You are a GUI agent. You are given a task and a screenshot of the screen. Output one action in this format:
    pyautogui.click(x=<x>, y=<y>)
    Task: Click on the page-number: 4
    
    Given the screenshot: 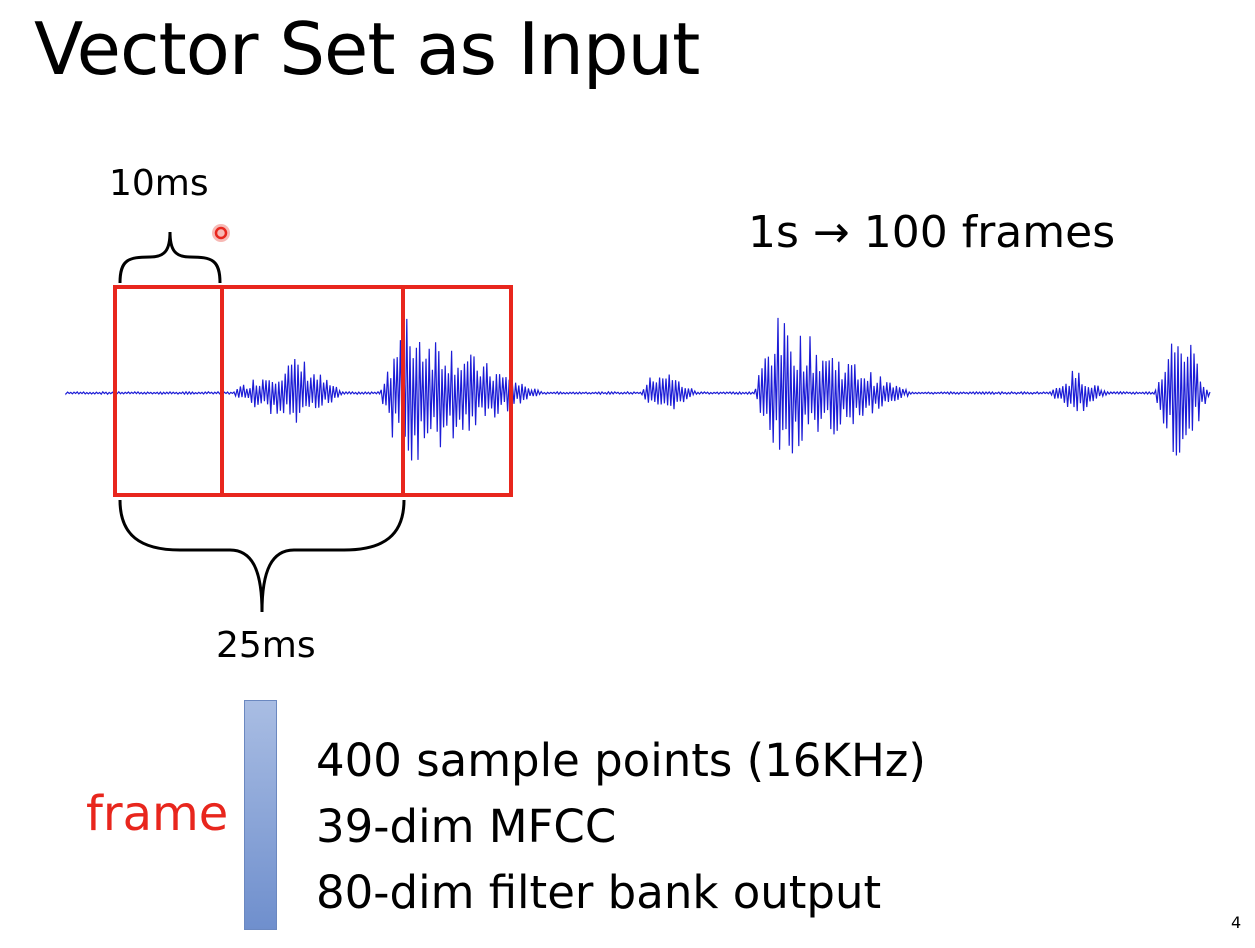 What is the action you would take?
    pyautogui.click(x=1236, y=922)
    